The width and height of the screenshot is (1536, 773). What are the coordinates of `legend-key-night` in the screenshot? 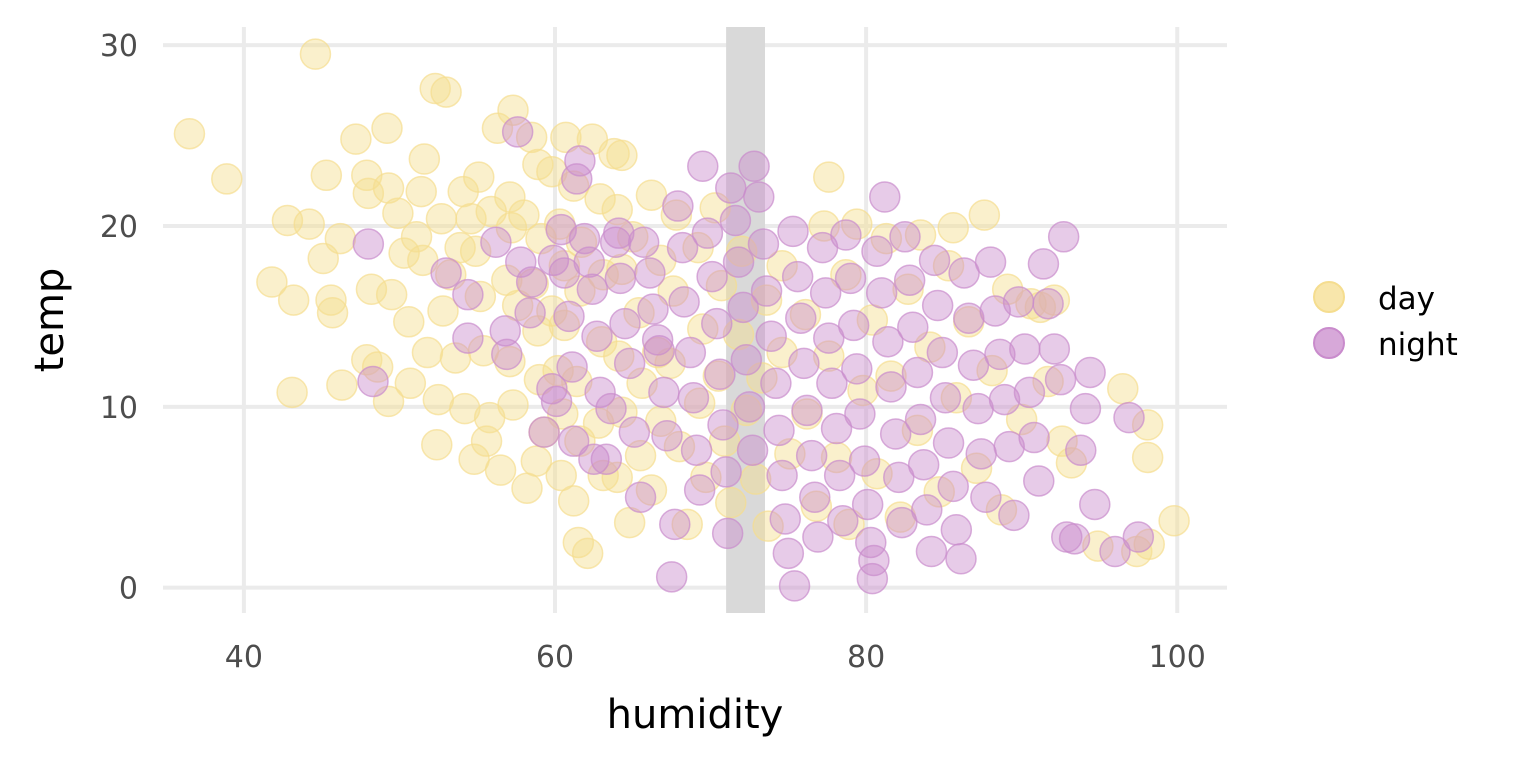 It's located at (1329, 343).